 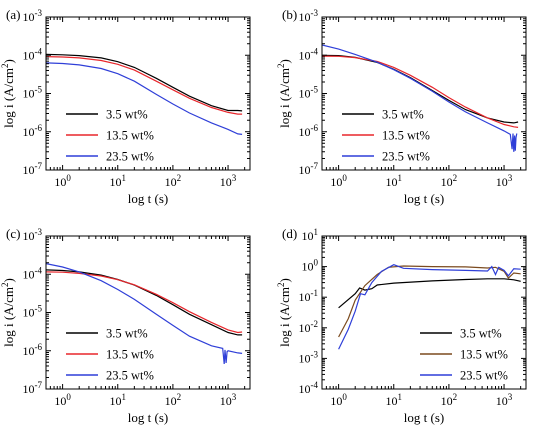 I want to click on y-tick-label: 10¹, so click(x=310, y=235).